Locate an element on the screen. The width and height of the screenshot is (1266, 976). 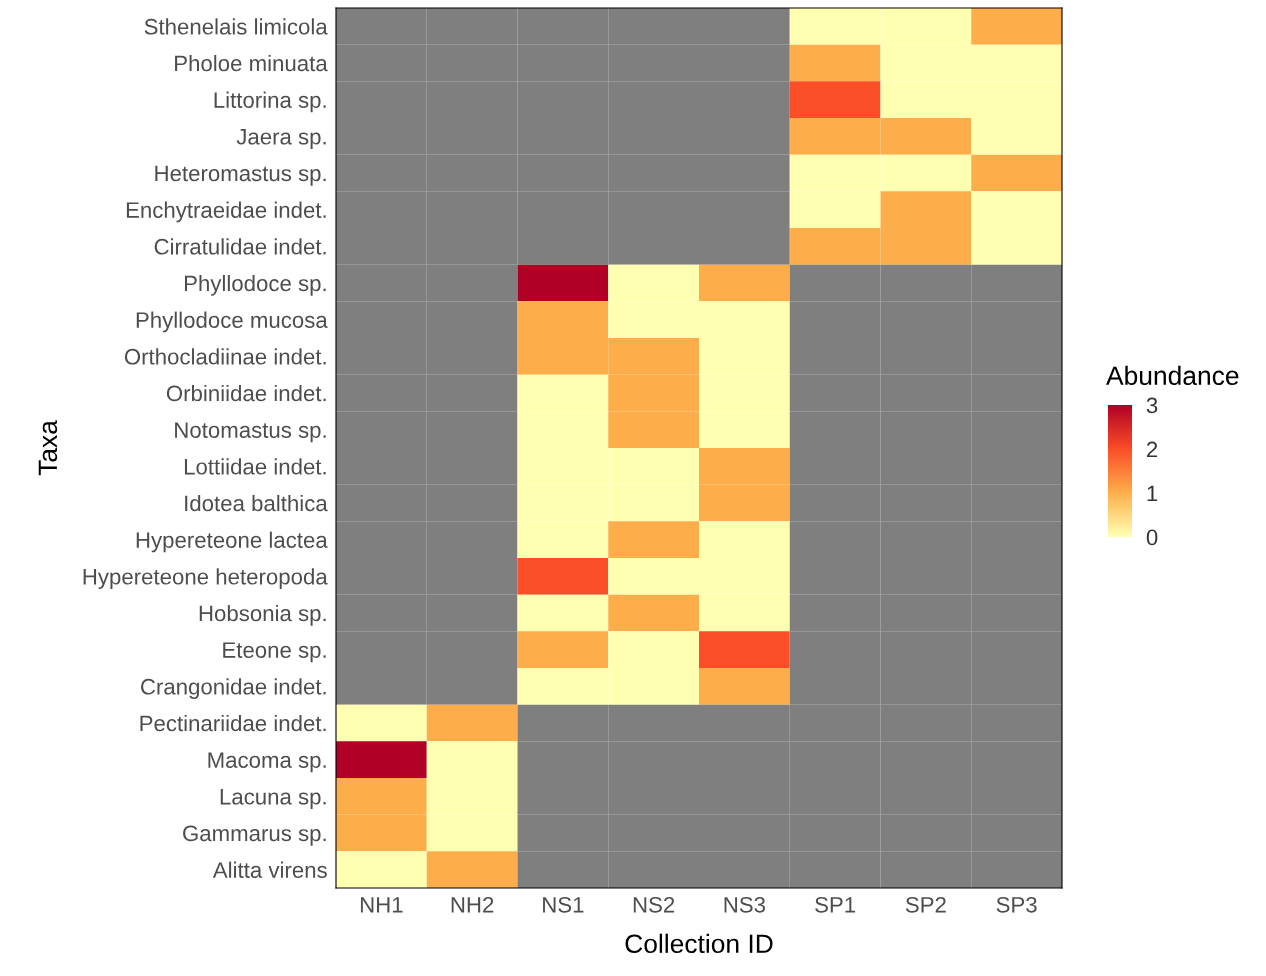
y-tick-label: Phyllodoce sp. is located at coordinates (255, 285).